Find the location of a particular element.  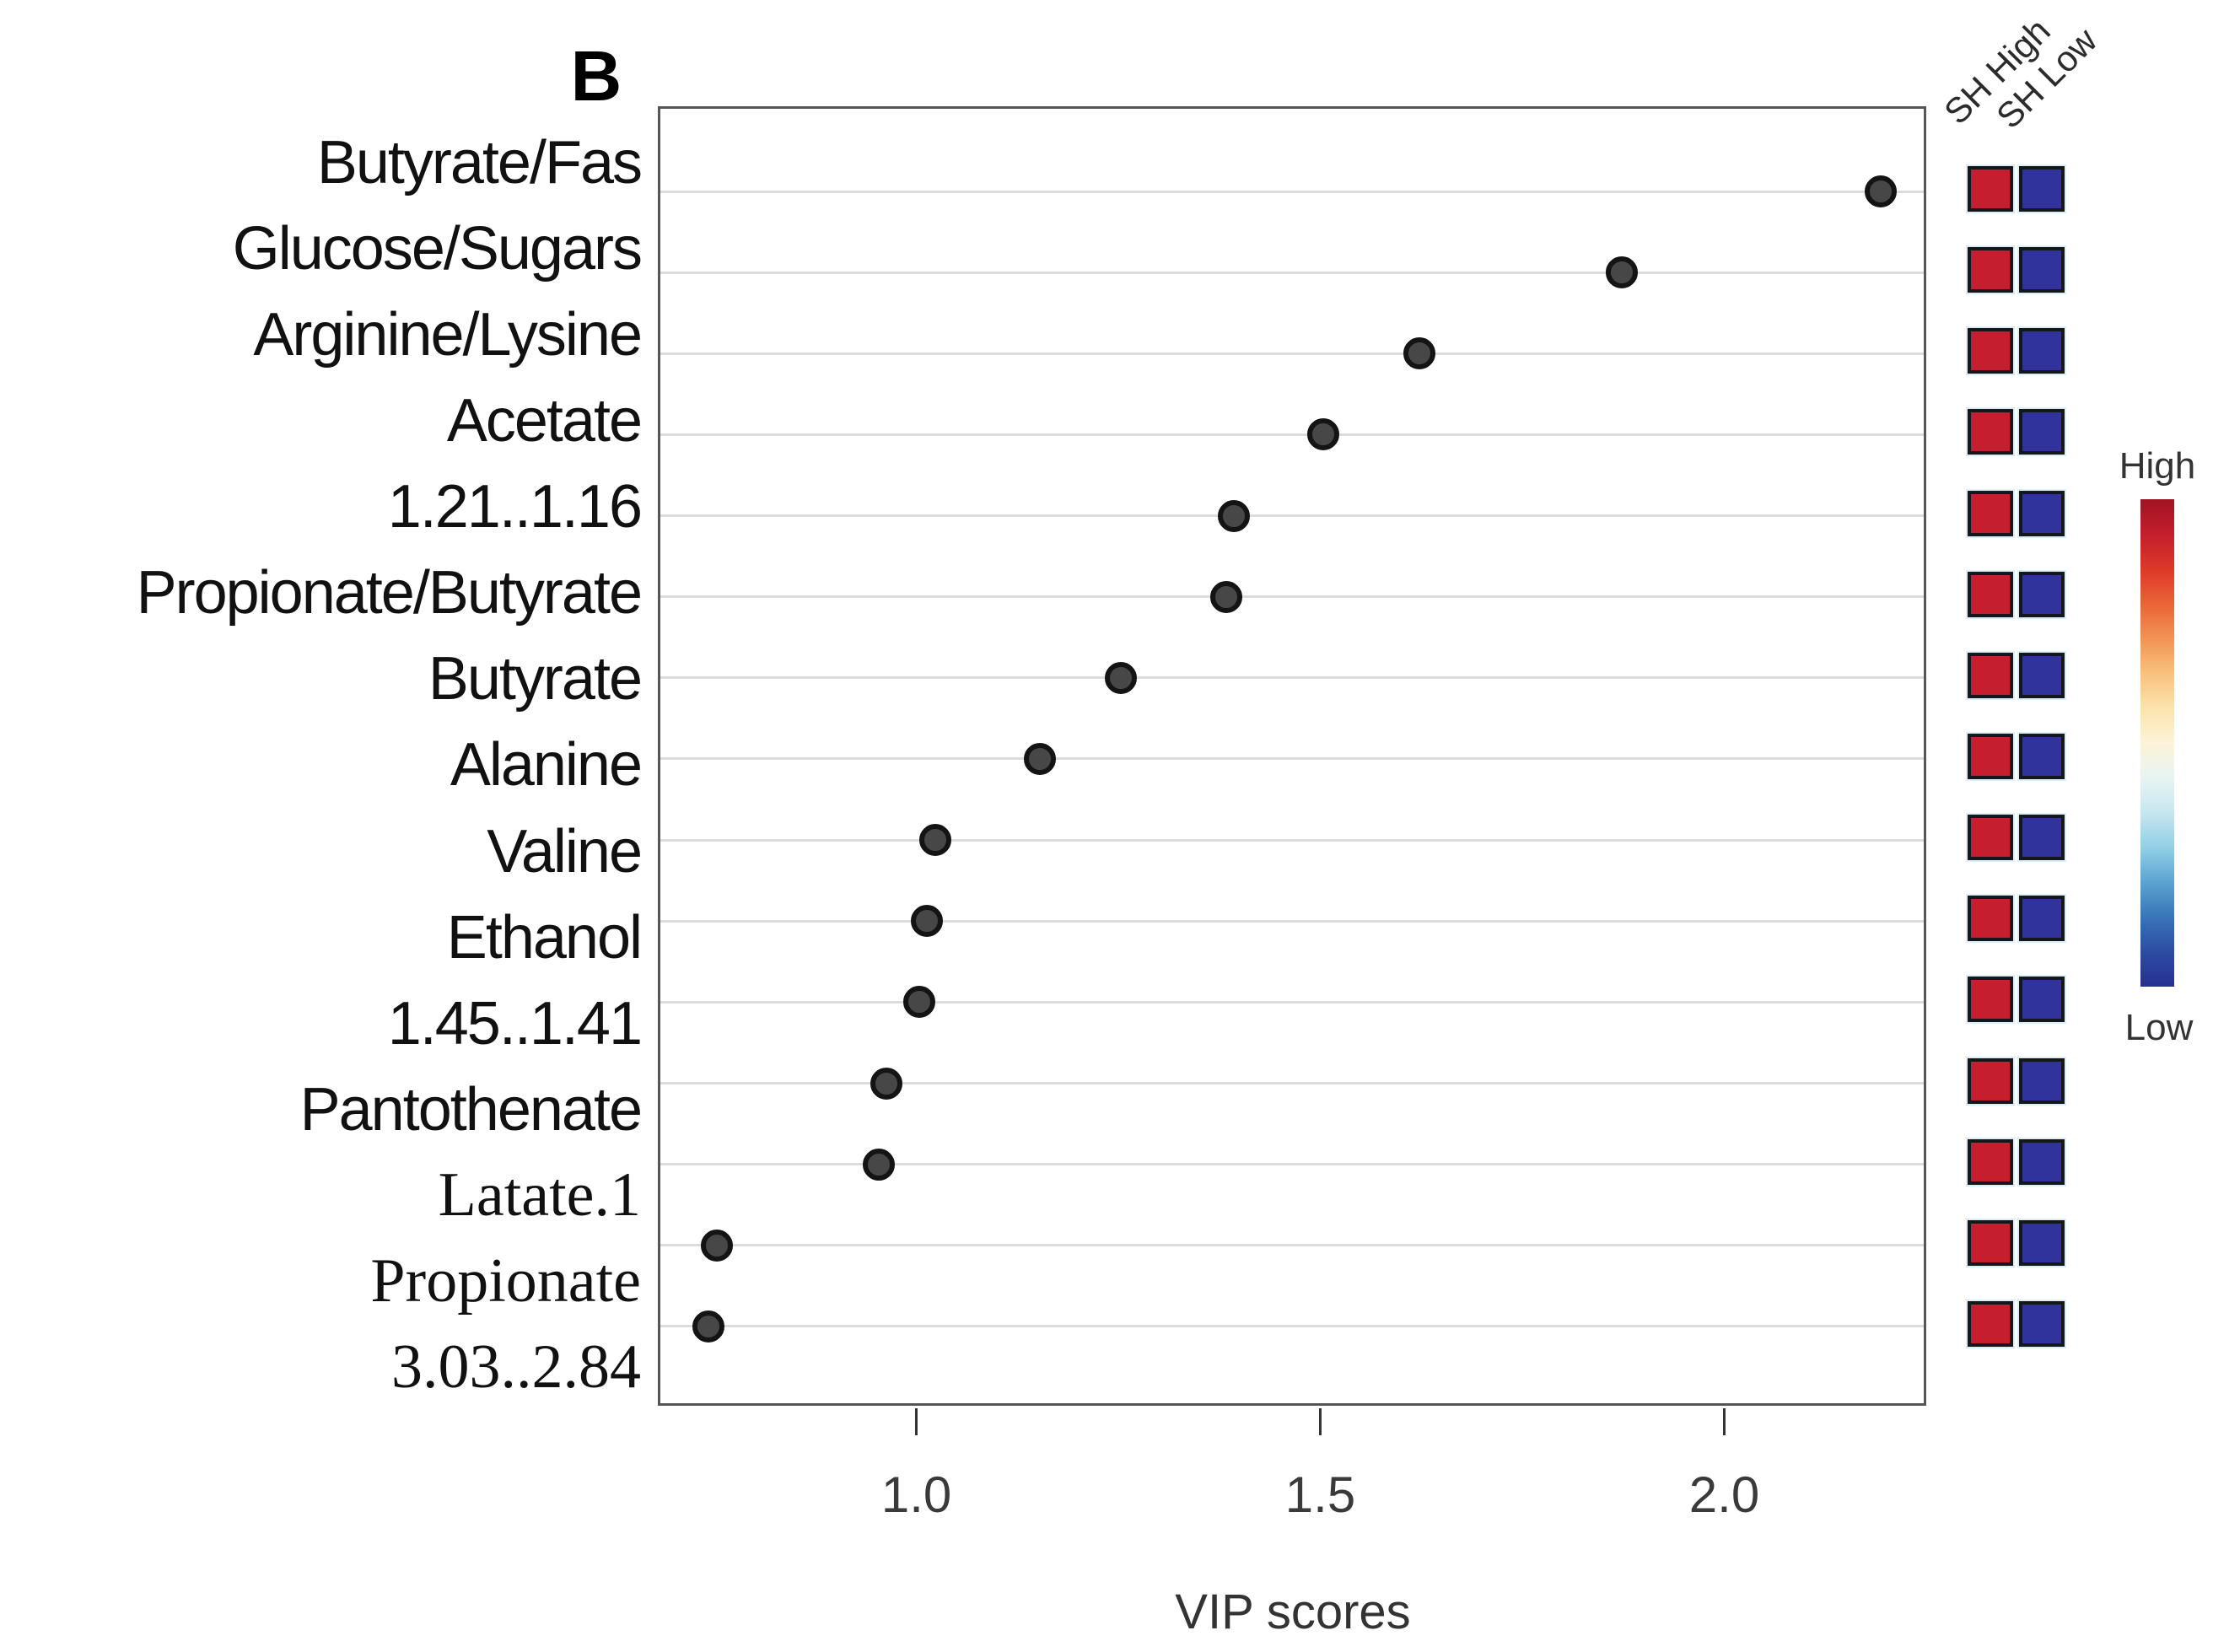

legend-low-label: Low is located at coordinates (2159, 1028).